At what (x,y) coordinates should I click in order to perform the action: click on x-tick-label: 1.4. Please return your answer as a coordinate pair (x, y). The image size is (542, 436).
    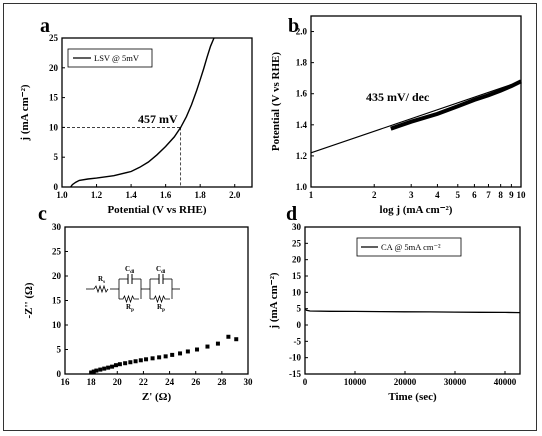
    Looking at the image, I should click on (131, 195).